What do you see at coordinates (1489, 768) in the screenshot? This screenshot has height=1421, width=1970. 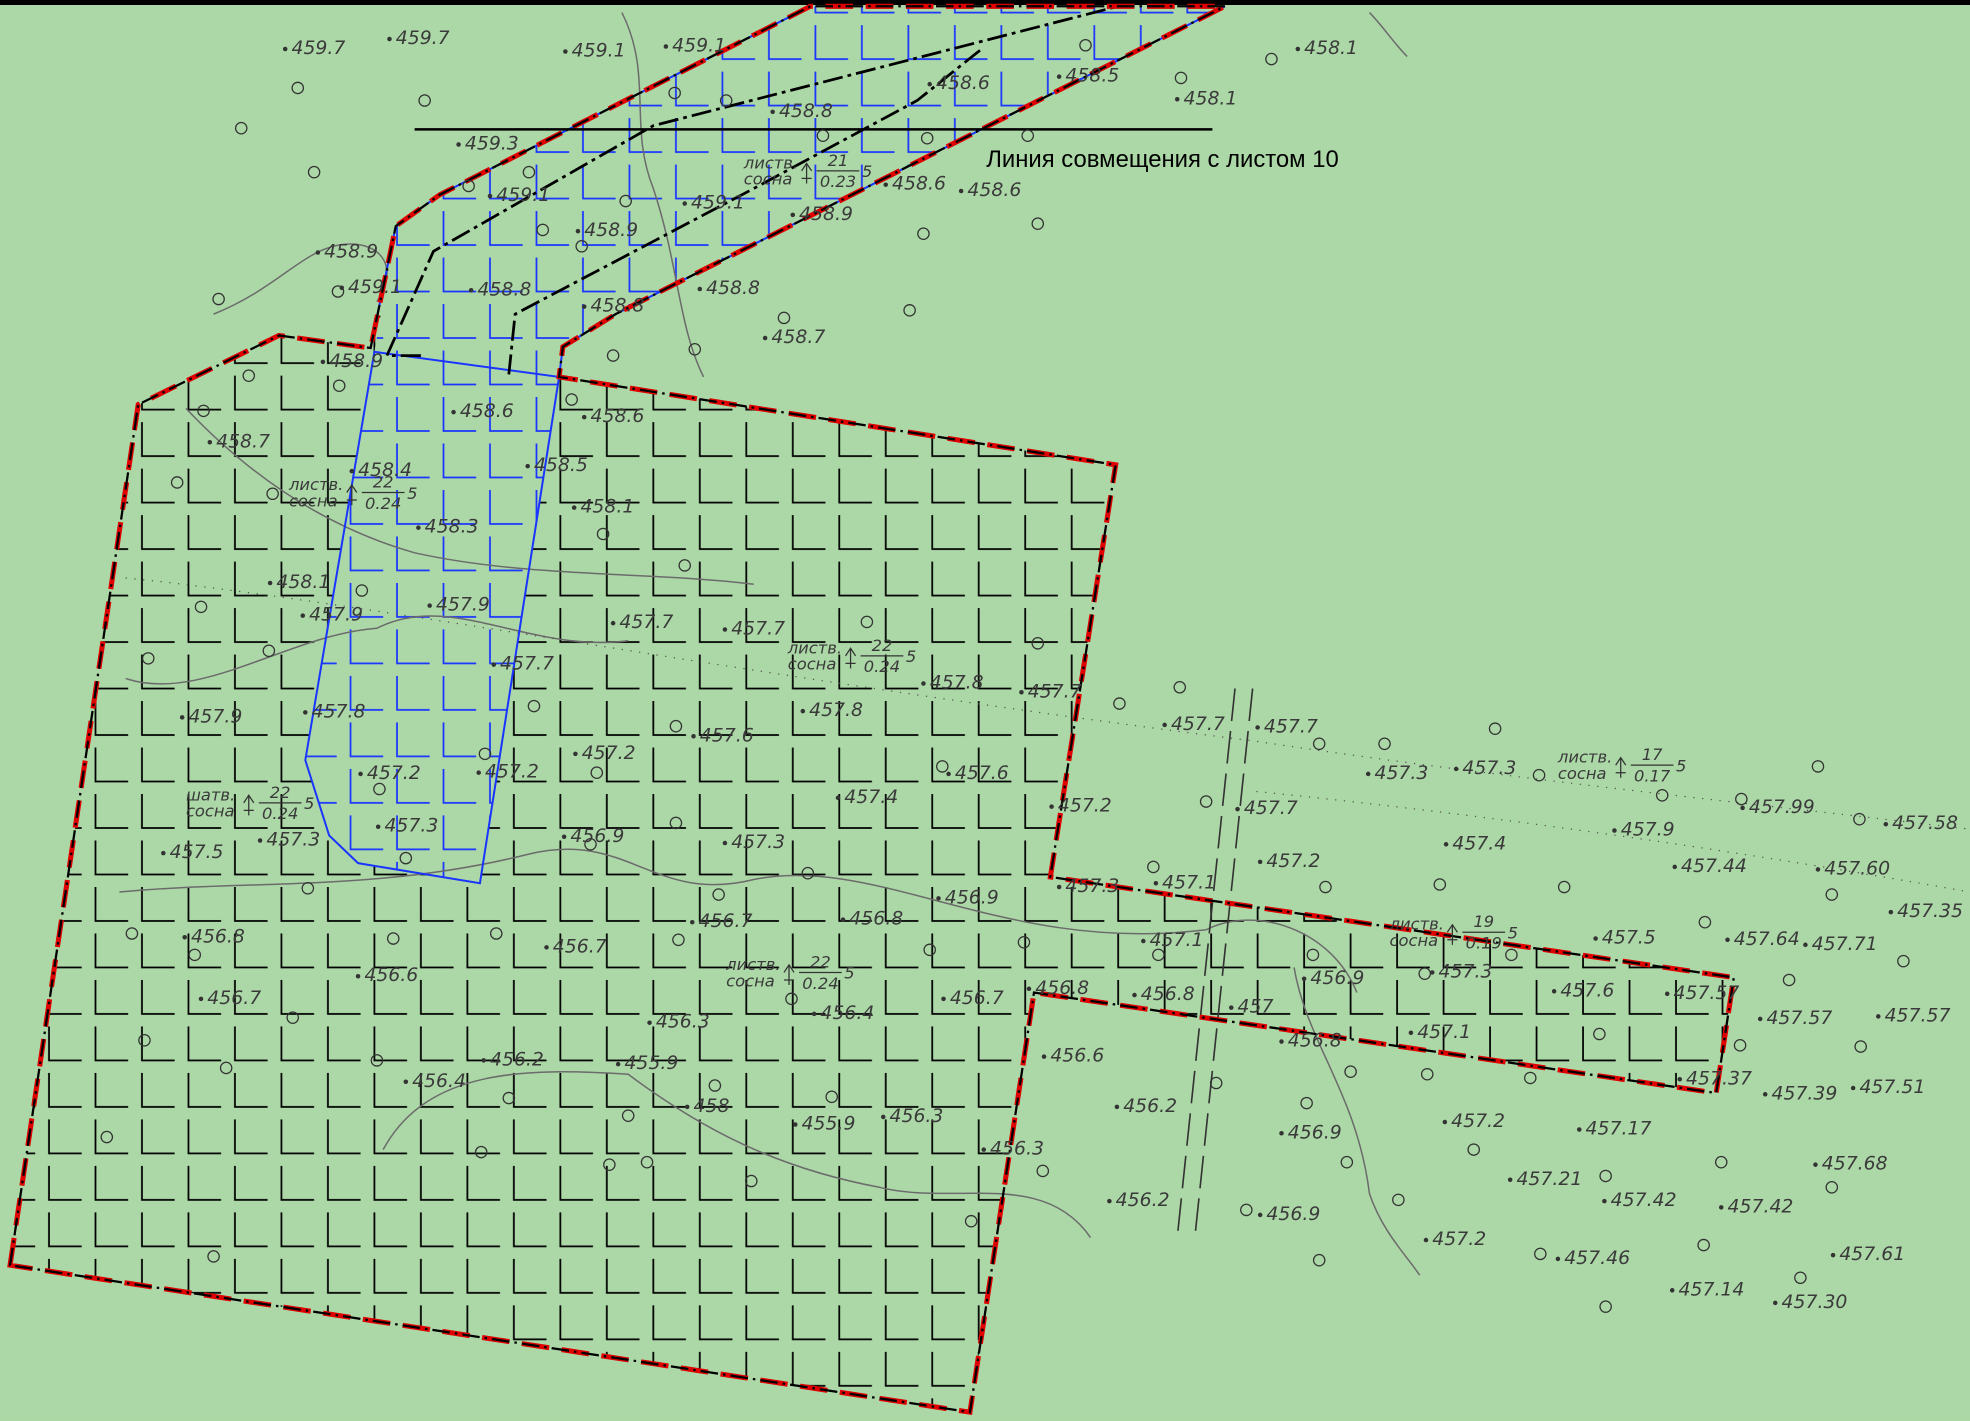 I see `elevation-label: 457.3` at bounding box center [1489, 768].